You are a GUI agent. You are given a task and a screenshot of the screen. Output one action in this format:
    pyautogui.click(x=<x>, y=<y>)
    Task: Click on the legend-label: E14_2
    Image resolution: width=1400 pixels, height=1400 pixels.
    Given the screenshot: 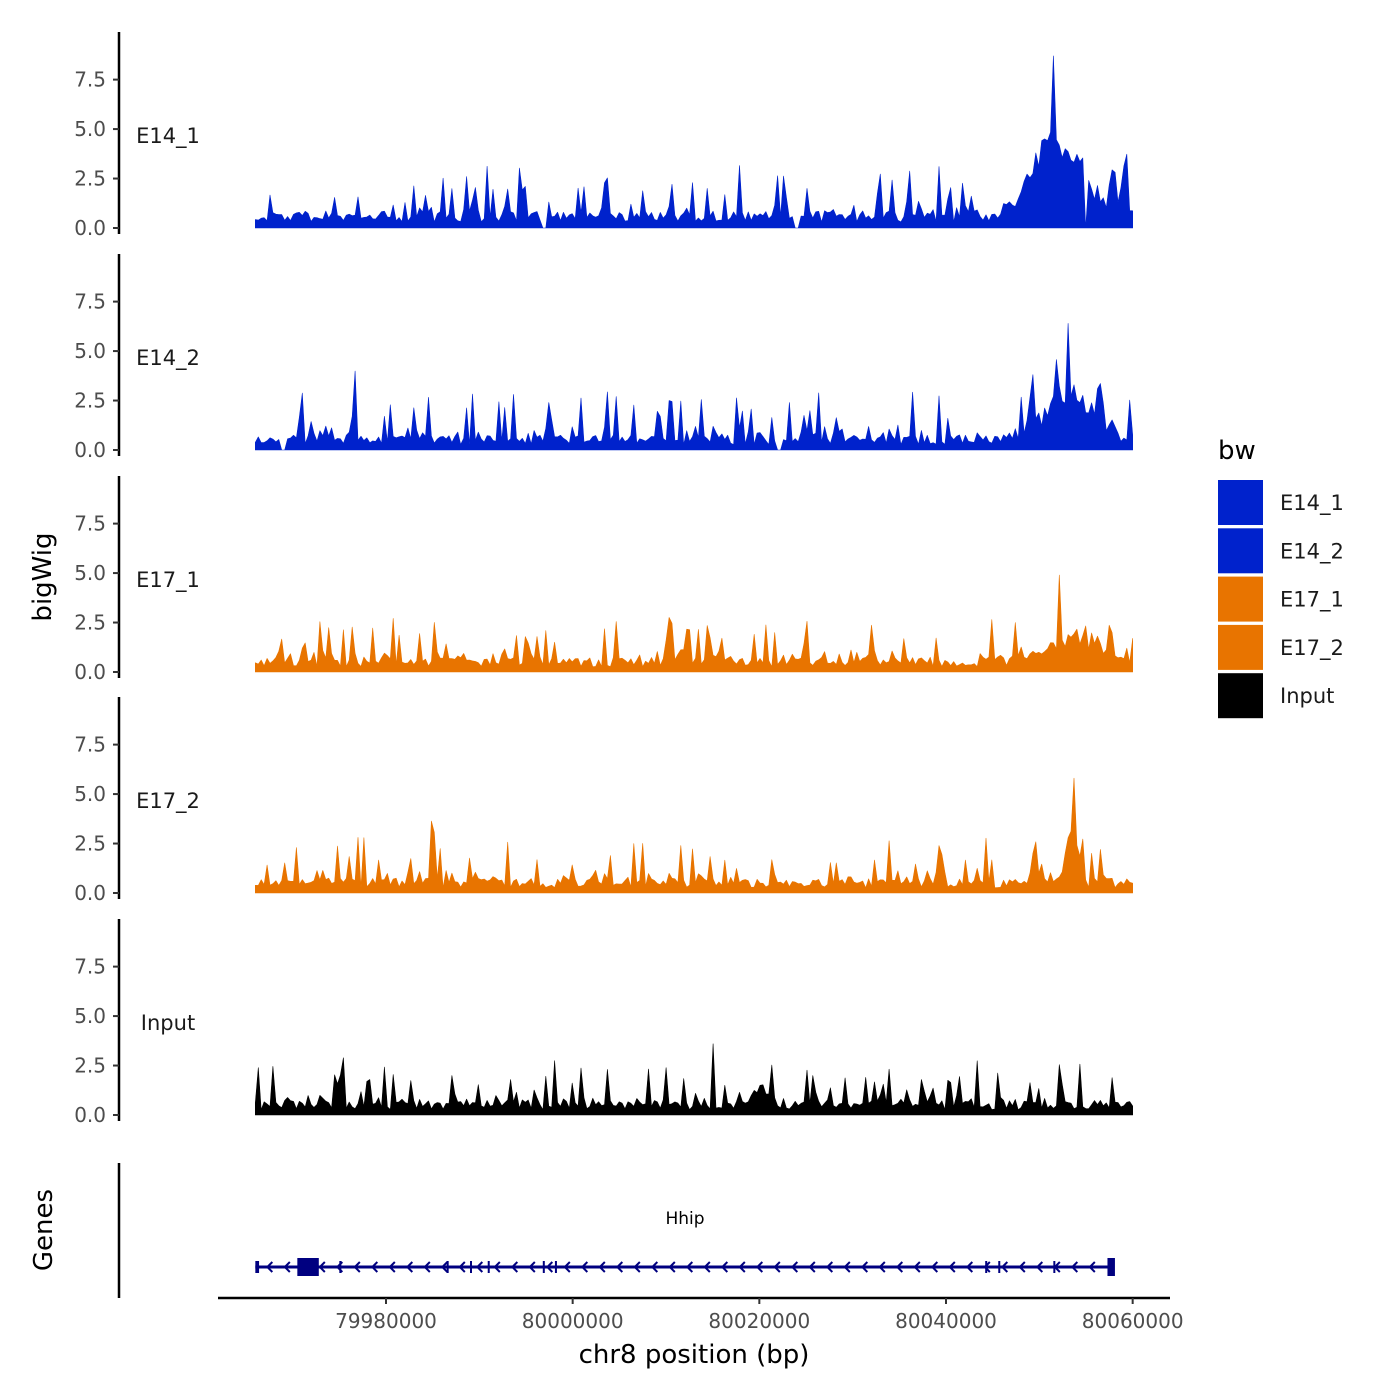 What is the action you would take?
    pyautogui.click(x=1312, y=551)
    